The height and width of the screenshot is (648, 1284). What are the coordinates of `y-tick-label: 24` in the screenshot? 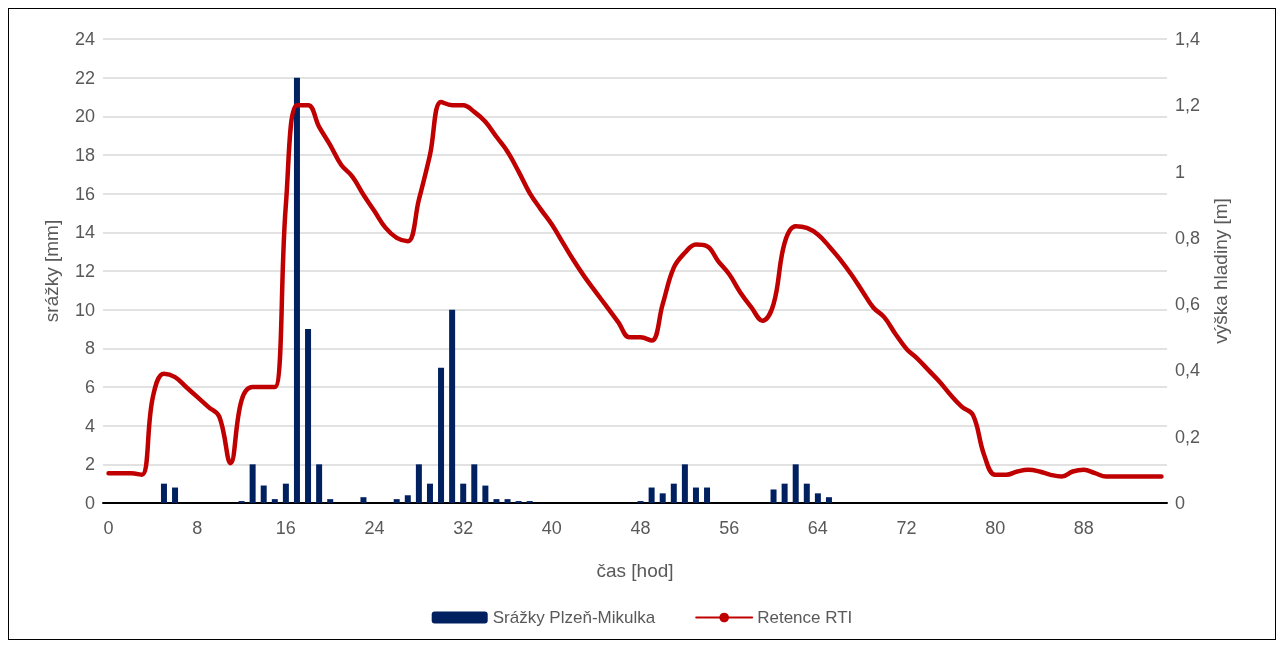 It's located at (84, 39).